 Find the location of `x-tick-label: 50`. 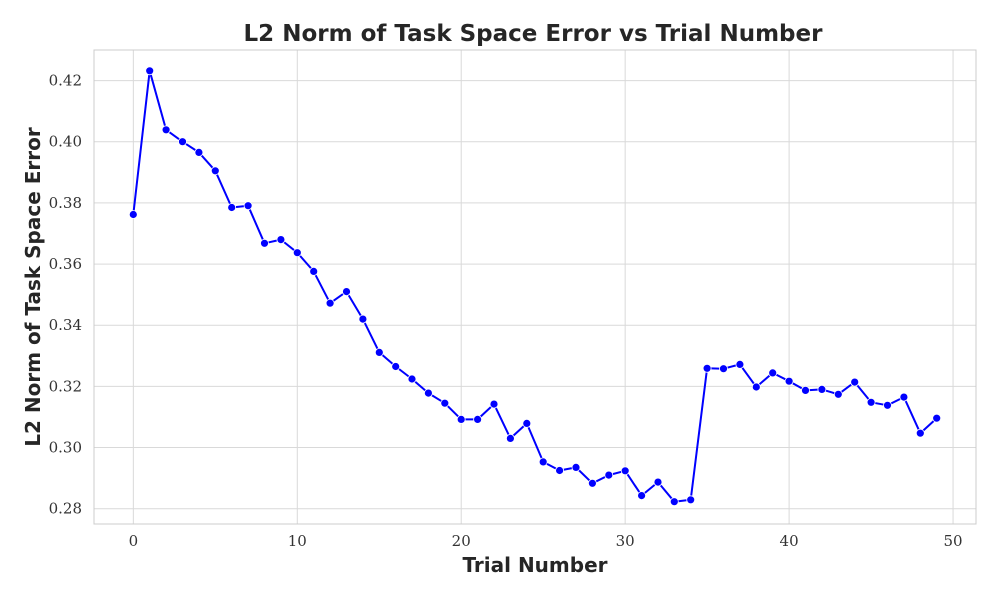

x-tick-label: 50 is located at coordinates (953, 541).